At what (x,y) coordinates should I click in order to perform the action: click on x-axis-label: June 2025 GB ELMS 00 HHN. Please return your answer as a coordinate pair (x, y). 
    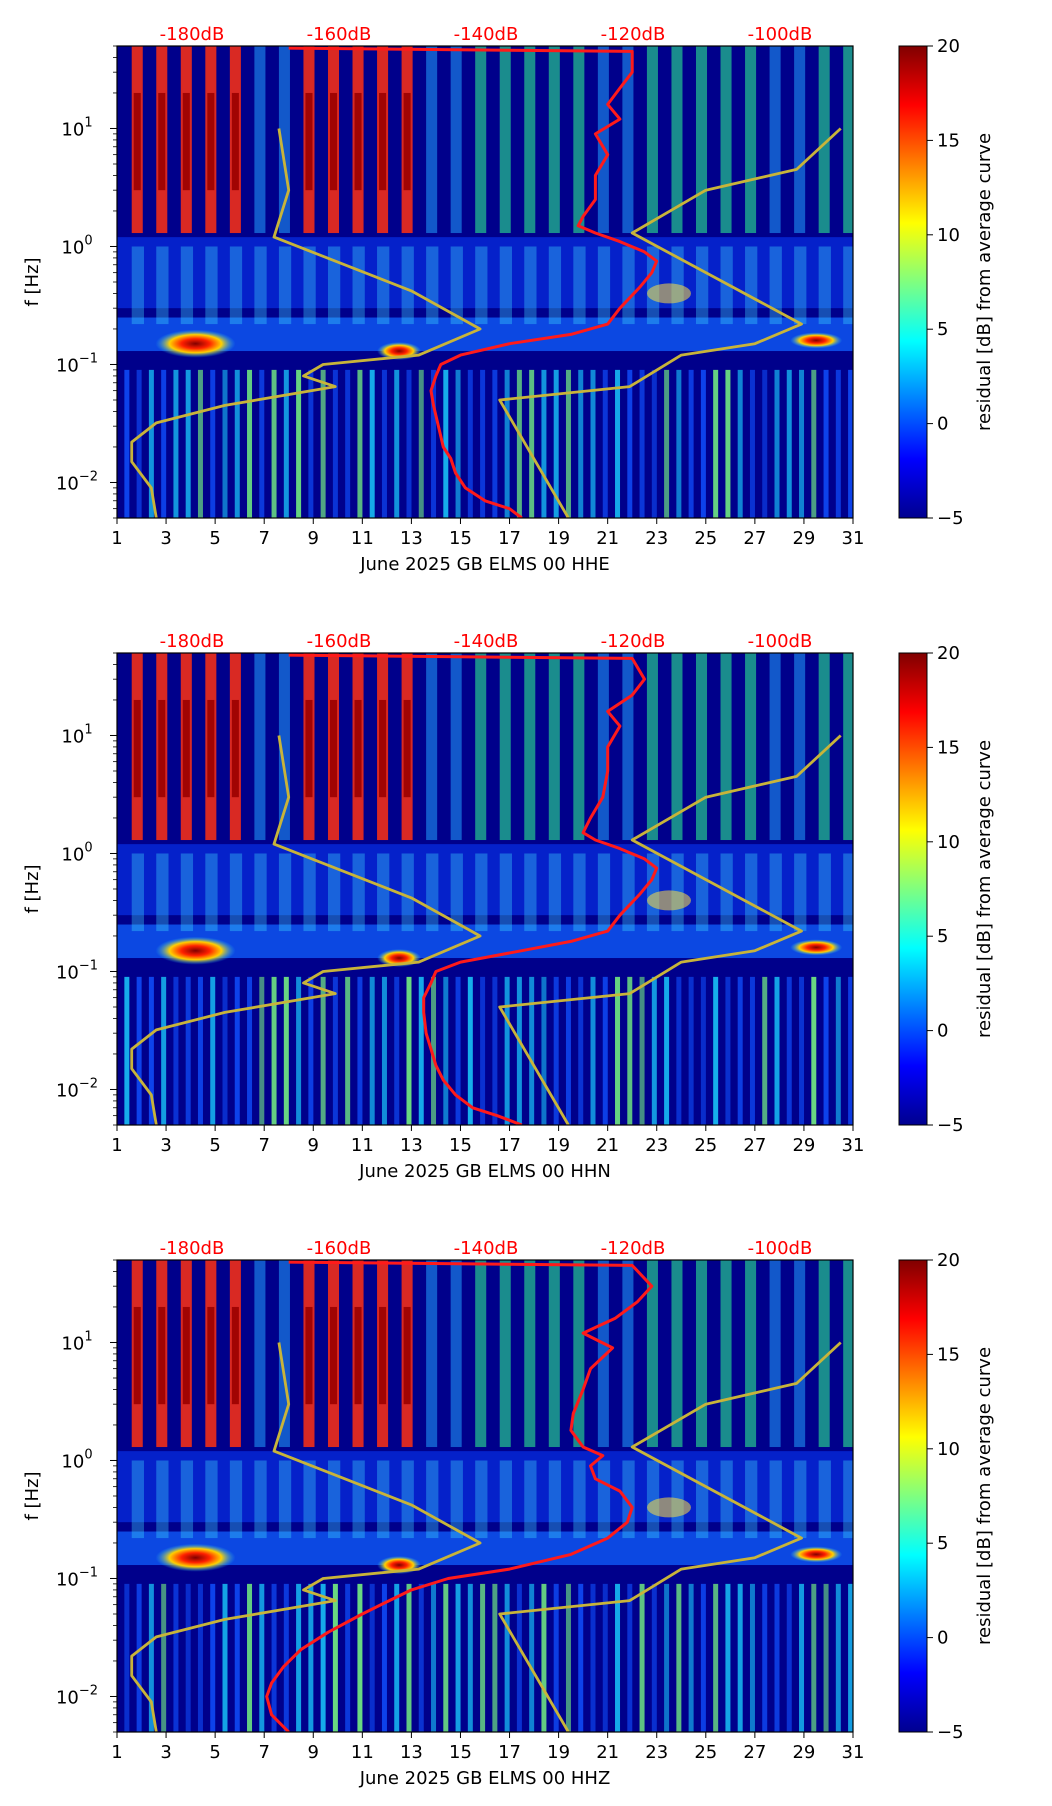
    Looking at the image, I should click on (484, 1171).